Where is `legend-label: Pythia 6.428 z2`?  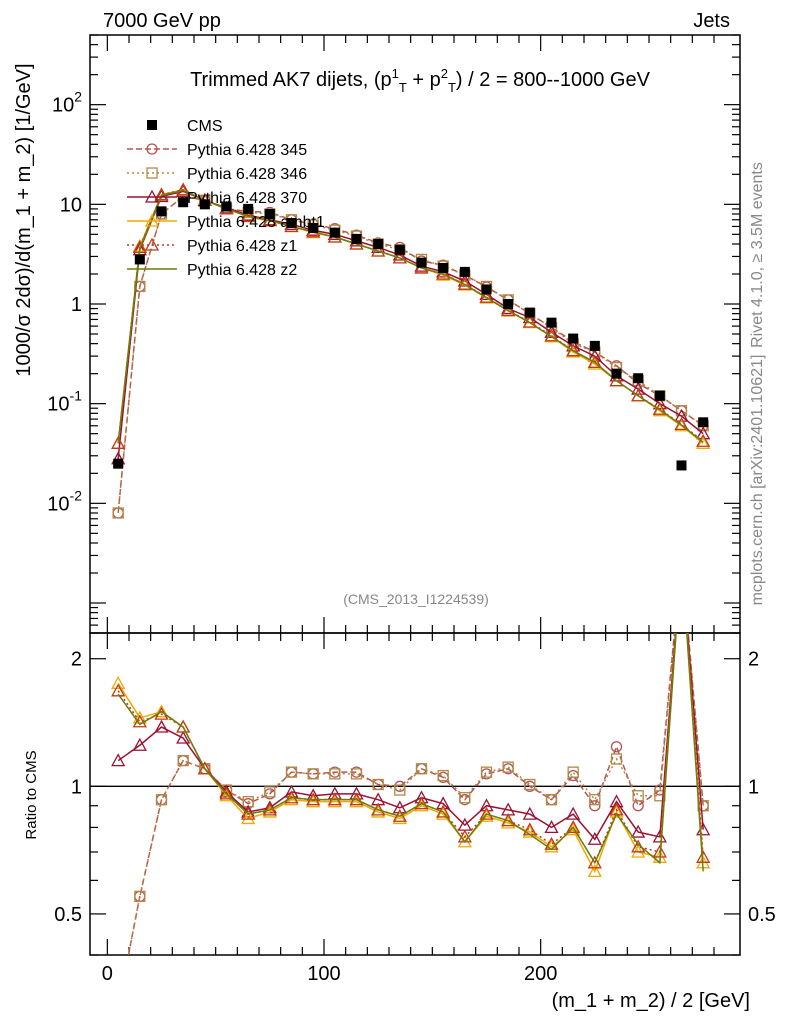 legend-label: Pythia 6.428 z2 is located at coordinates (242, 270).